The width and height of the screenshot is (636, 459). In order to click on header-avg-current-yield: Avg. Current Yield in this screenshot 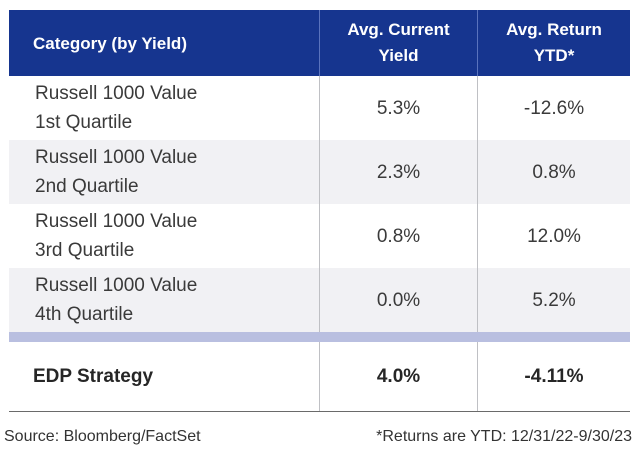, I will do `click(398, 43)`.